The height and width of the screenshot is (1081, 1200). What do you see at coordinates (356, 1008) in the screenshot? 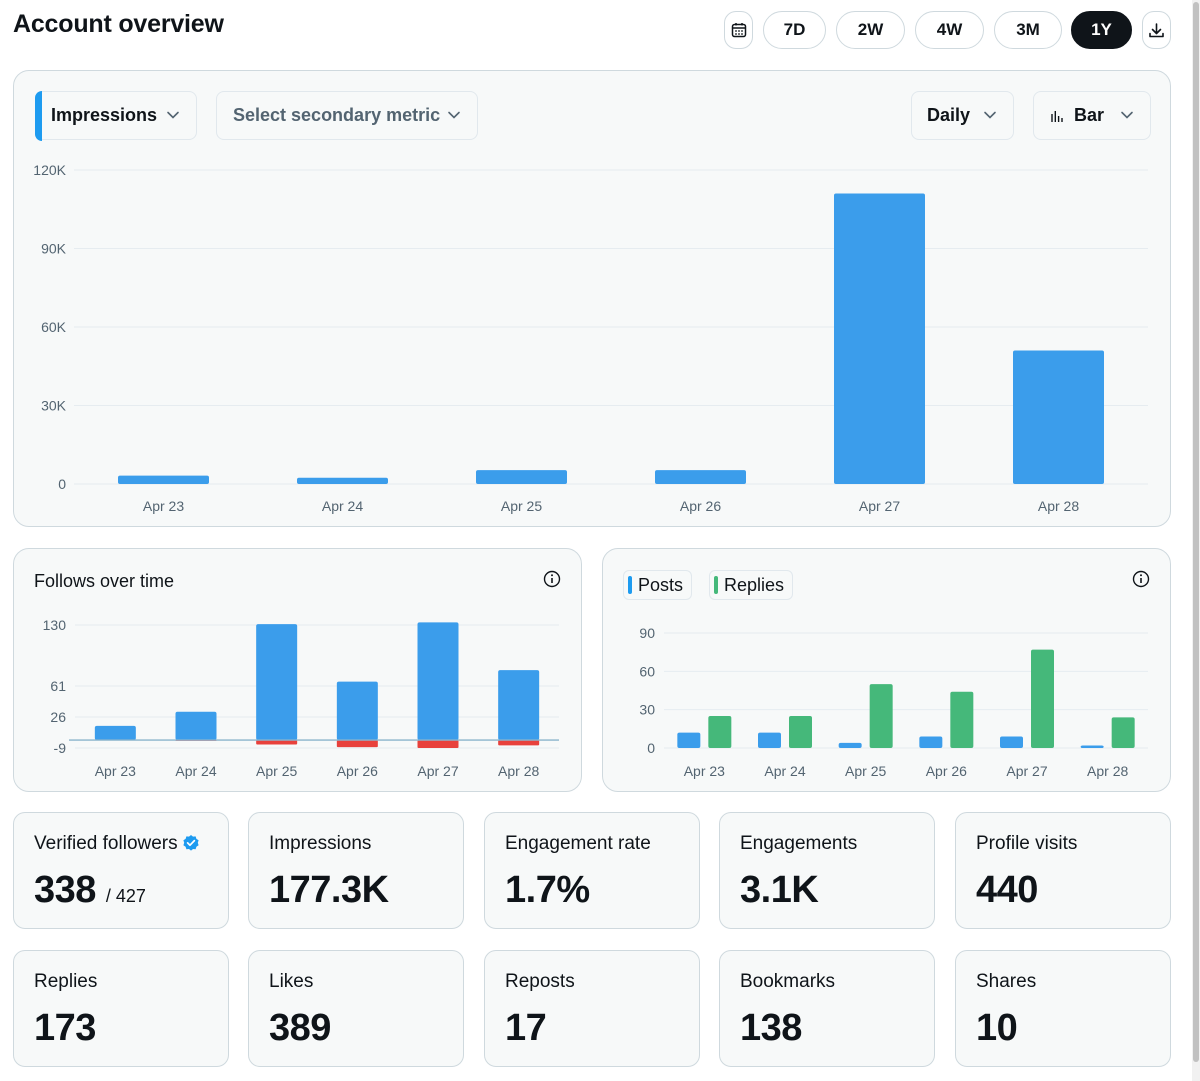
I see `stat-card-likes: Likes 389` at bounding box center [356, 1008].